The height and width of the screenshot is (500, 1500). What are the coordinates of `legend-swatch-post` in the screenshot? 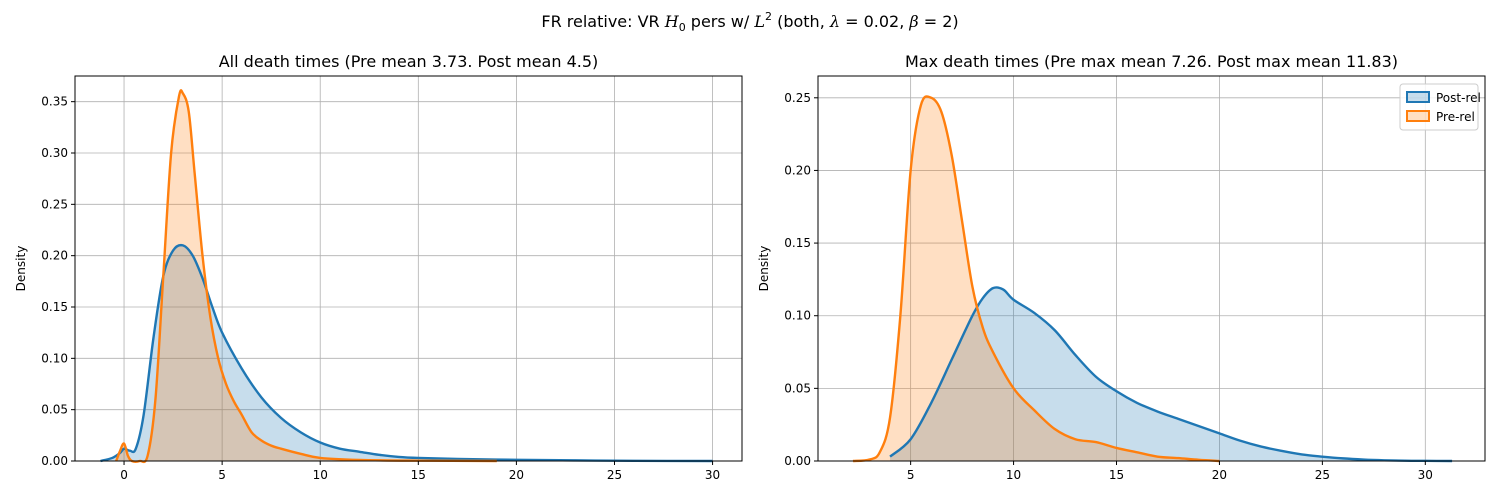 It's located at (1418, 97).